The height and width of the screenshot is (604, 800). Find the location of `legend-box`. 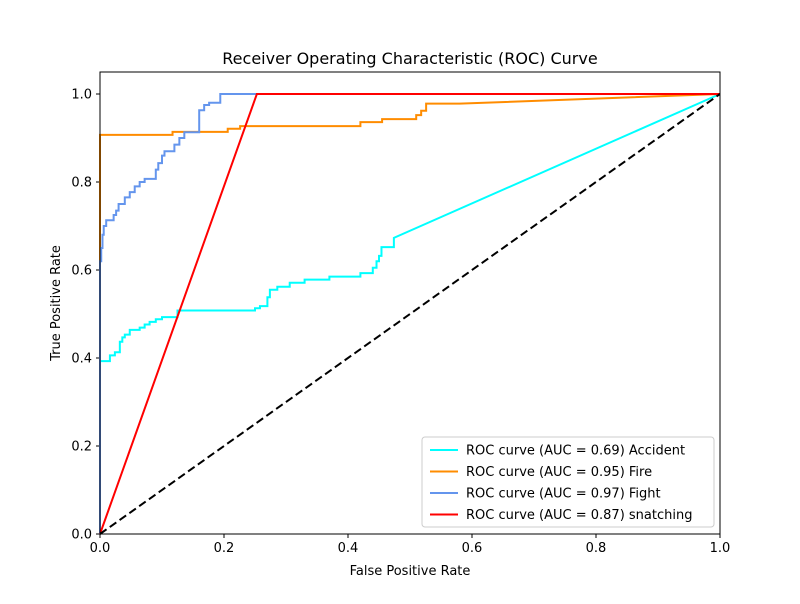

legend-box is located at coordinates (568, 482).